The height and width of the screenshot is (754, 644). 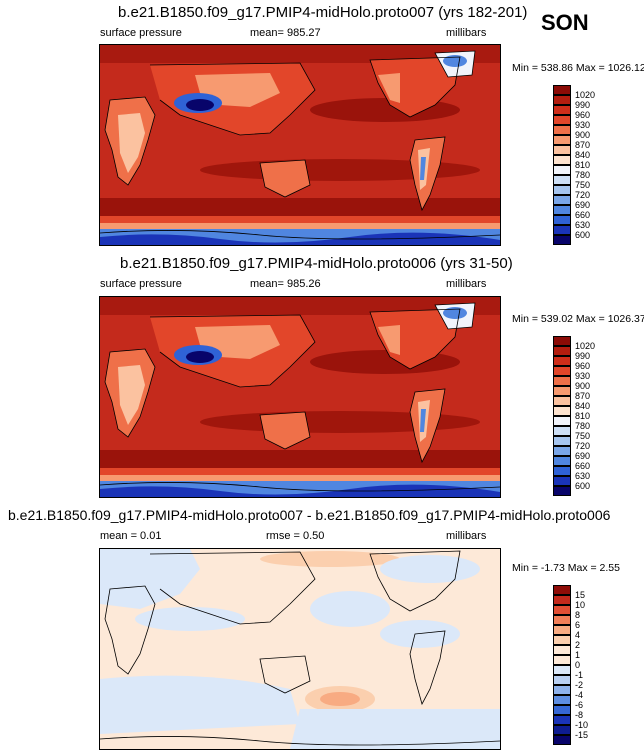 I want to click on season-label: SON, so click(x=565, y=22).